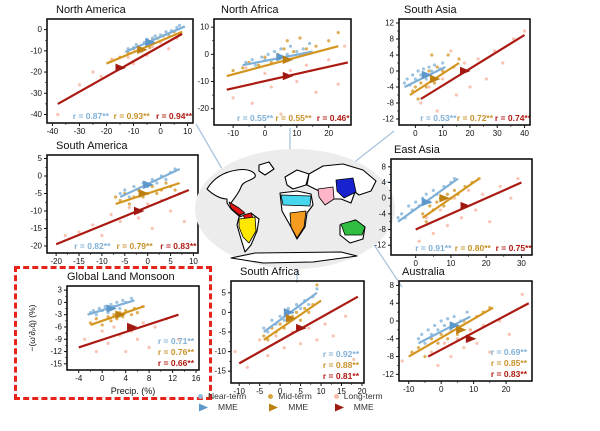  I want to click on correlation-labels: r = 0.92**r = 0.88**r = 0.81**, so click(341, 365).